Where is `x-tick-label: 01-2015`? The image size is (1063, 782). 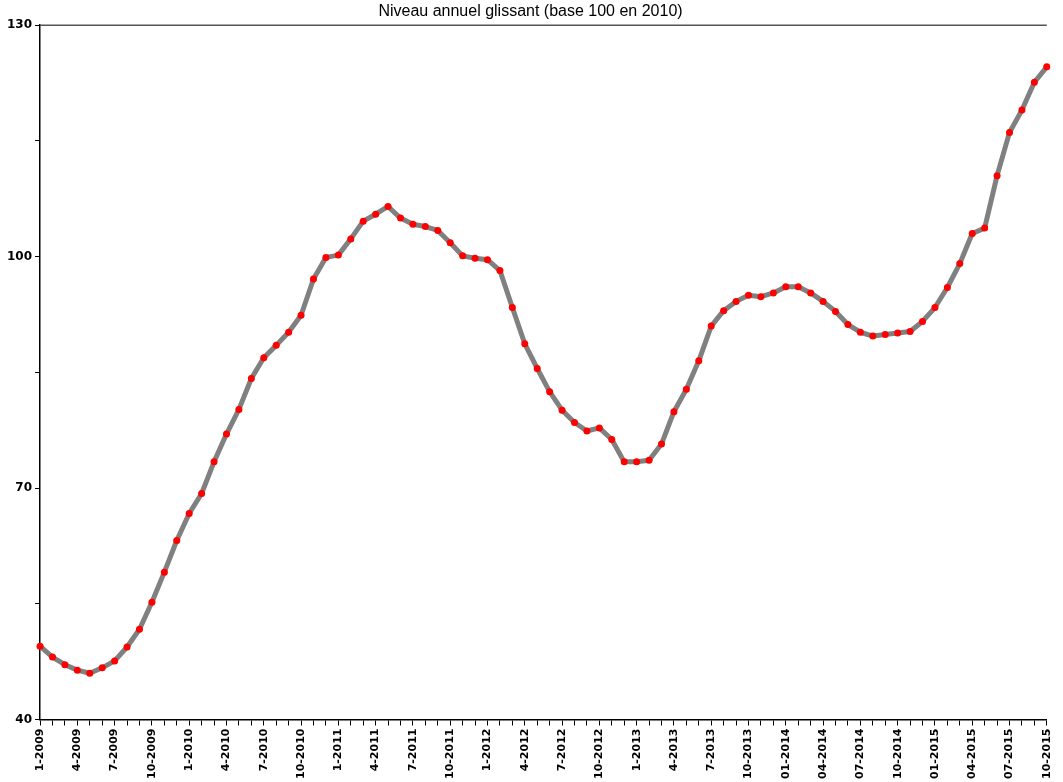 x-tick-label: 01-2015 is located at coordinates (934, 754).